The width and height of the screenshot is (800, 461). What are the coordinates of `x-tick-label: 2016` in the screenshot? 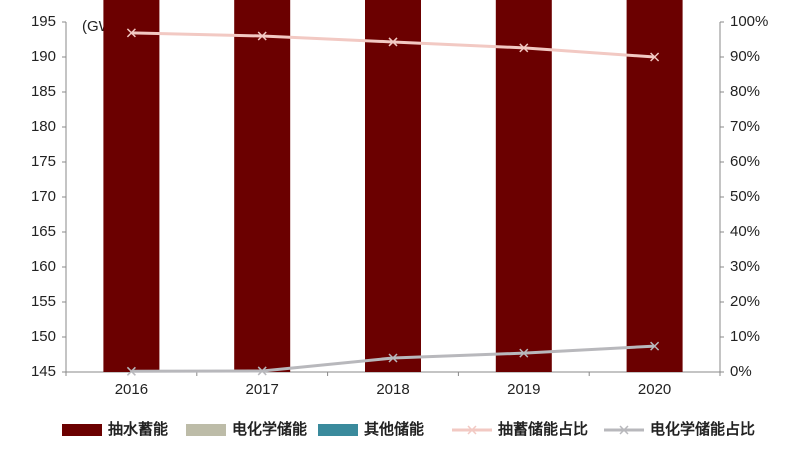 It's located at (131, 389).